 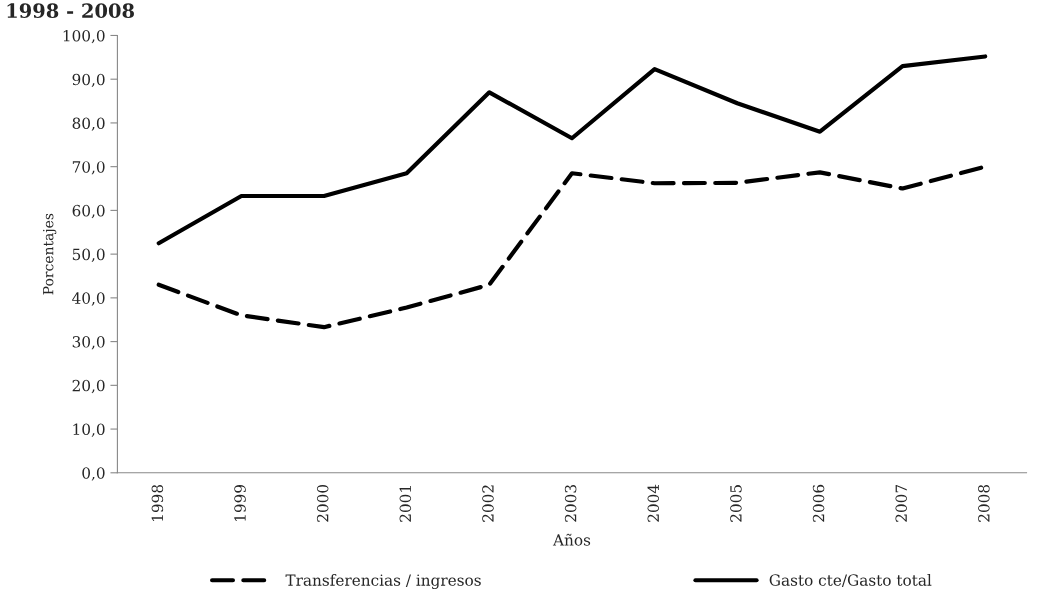 I want to click on y-tick-label: 0,0, so click(x=93, y=474).